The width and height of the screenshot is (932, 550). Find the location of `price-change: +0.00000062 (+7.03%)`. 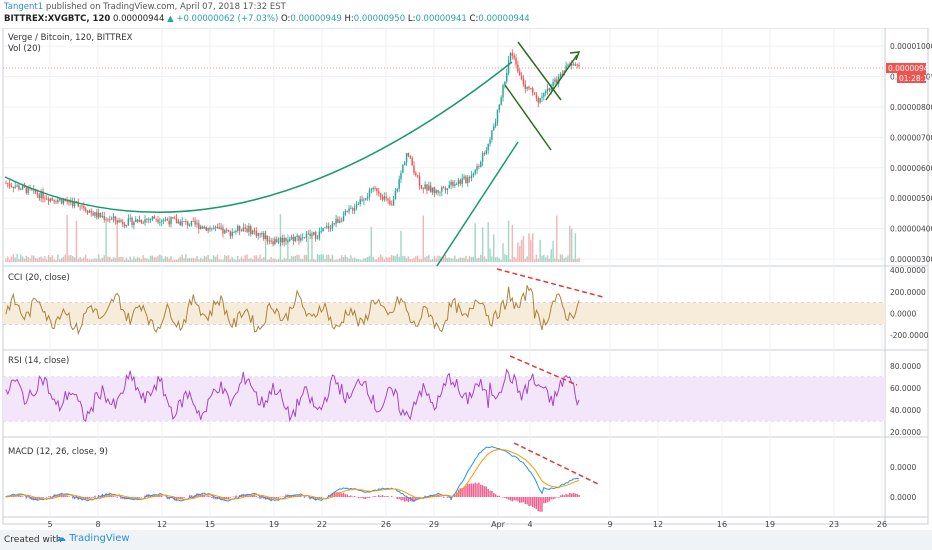

price-change: +0.00000062 (+7.03%) is located at coordinates (227, 19).